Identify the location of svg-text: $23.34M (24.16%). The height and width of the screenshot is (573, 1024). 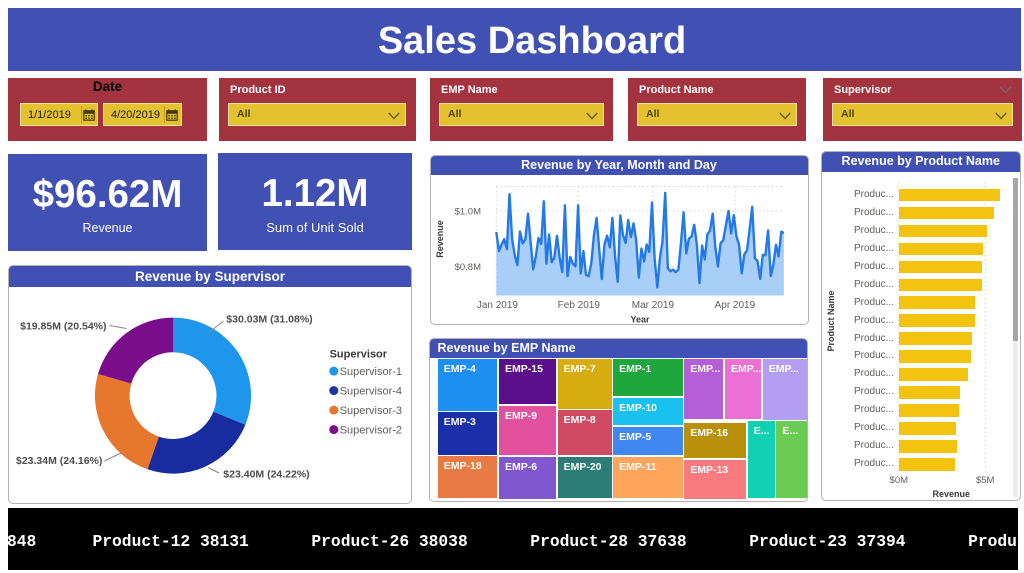
(59, 461).